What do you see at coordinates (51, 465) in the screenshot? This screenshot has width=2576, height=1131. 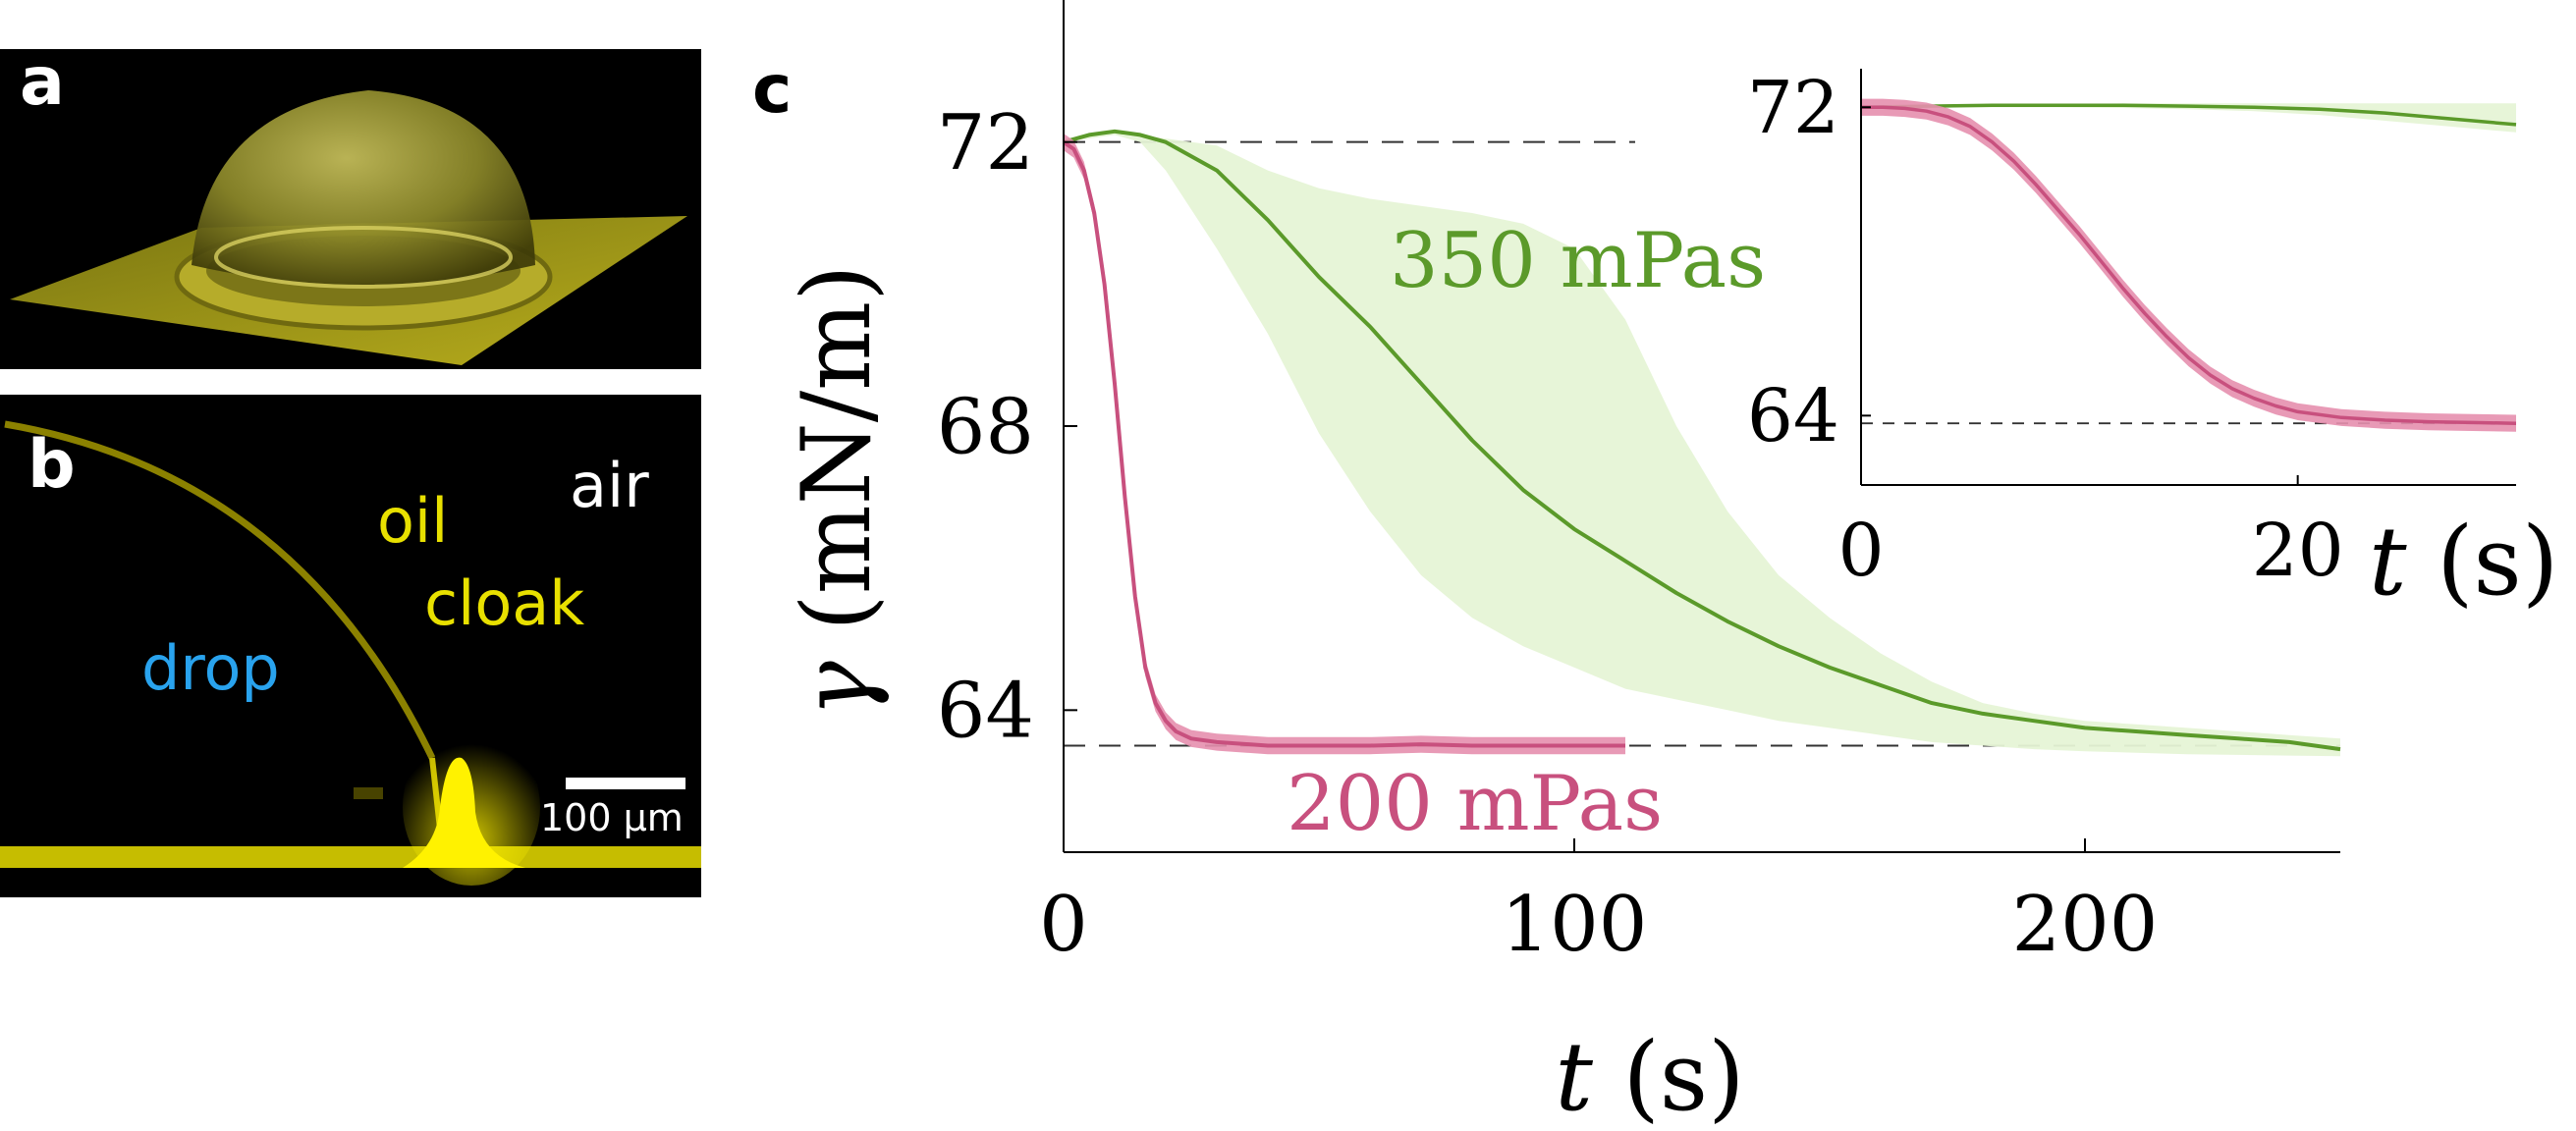 I see `panel-b-label: b` at bounding box center [51, 465].